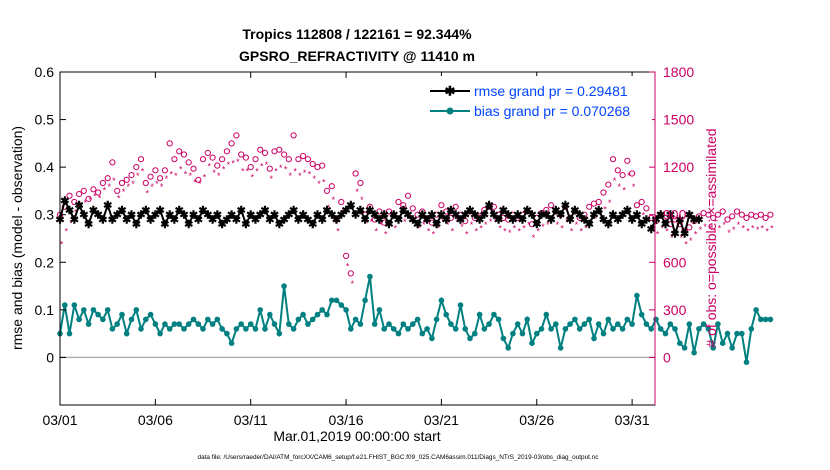 The height and width of the screenshot is (470, 830). Describe the element at coordinates (678, 72) in the screenshot. I see `y-right-tick-label: 1800` at that location.